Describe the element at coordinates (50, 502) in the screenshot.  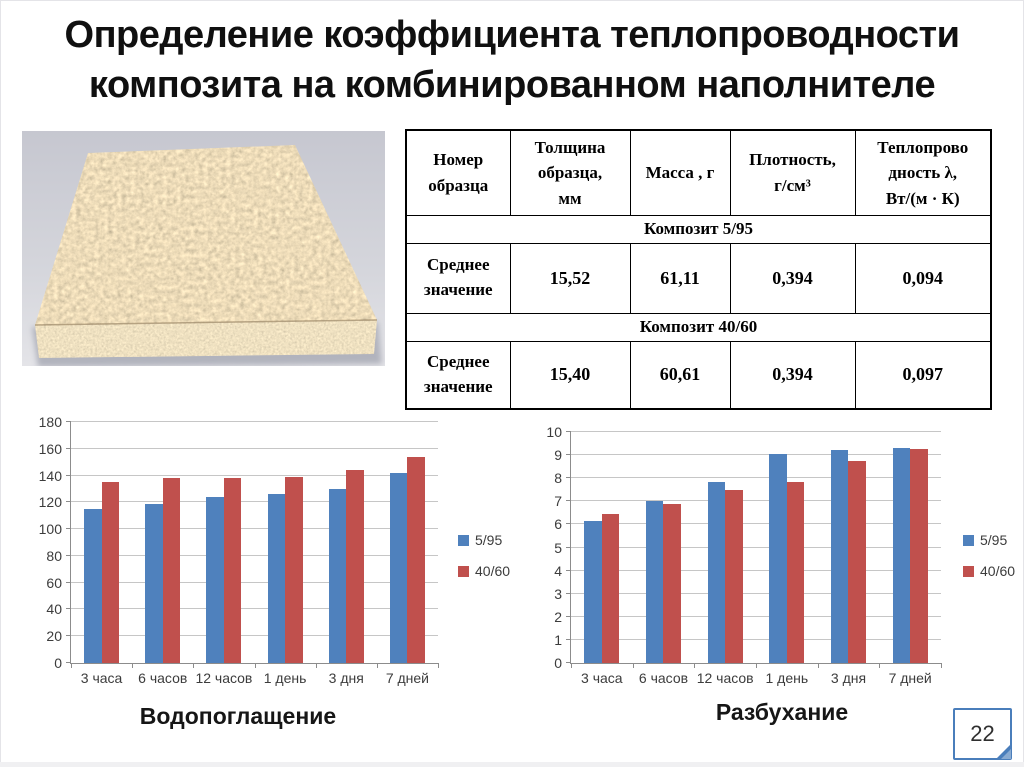
I see `y-axis-label: 120` at that location.